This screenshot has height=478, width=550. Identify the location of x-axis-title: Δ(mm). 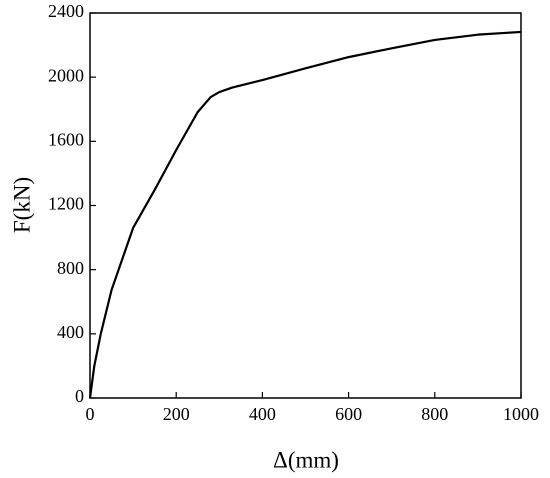
(306, 459).